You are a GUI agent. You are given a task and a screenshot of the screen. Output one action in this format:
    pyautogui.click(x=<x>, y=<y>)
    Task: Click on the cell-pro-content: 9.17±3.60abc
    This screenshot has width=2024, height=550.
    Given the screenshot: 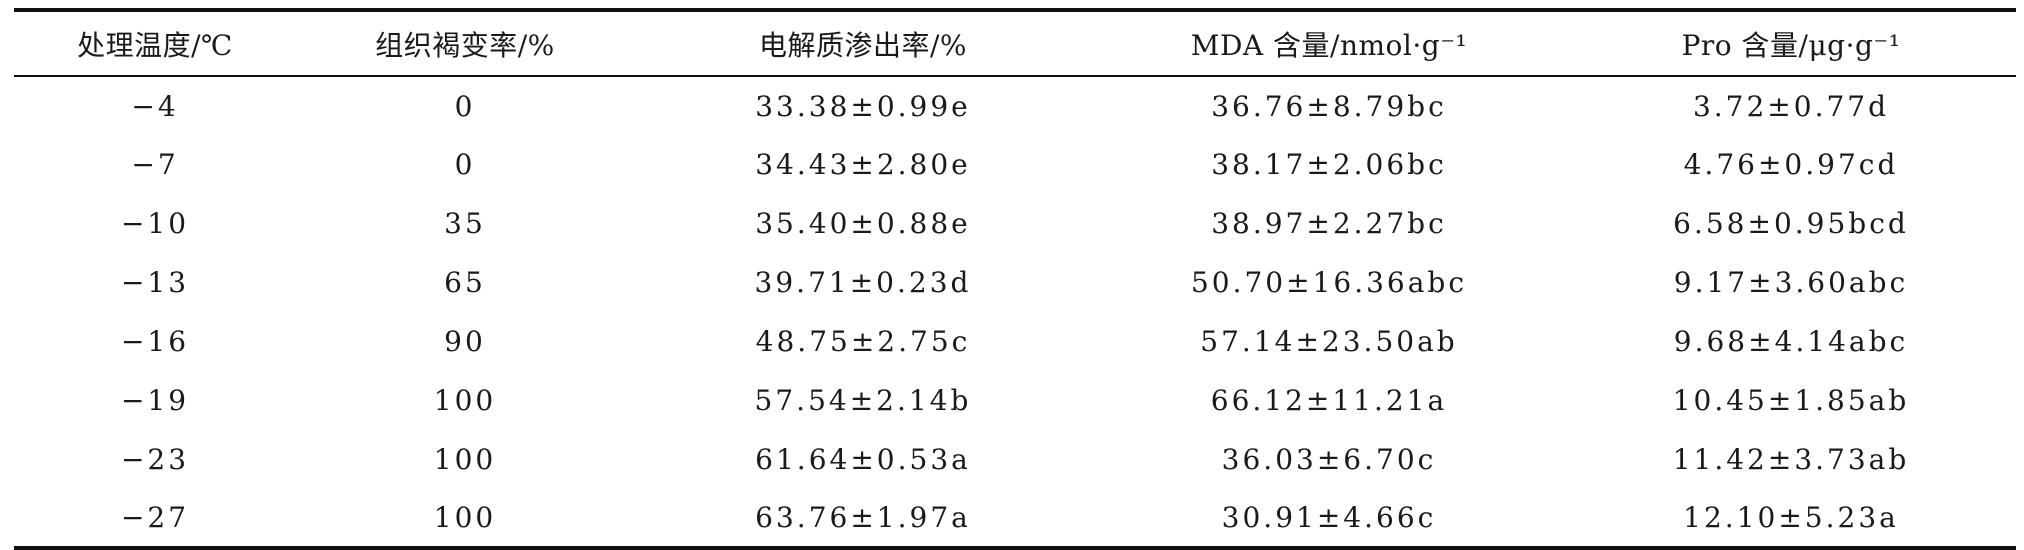 What is the action you would take?
    pyautogui.click(x=1791, y=282)
    